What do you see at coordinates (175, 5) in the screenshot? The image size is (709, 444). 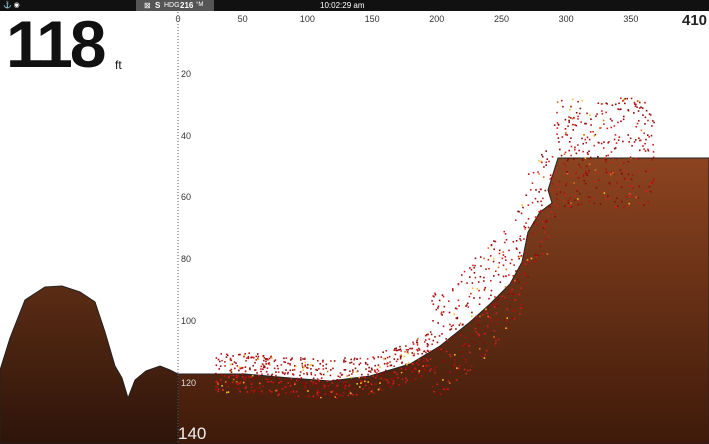 I see `heading-box: ⊠ S HDG 216 °M` at bounding box center [175, 5].